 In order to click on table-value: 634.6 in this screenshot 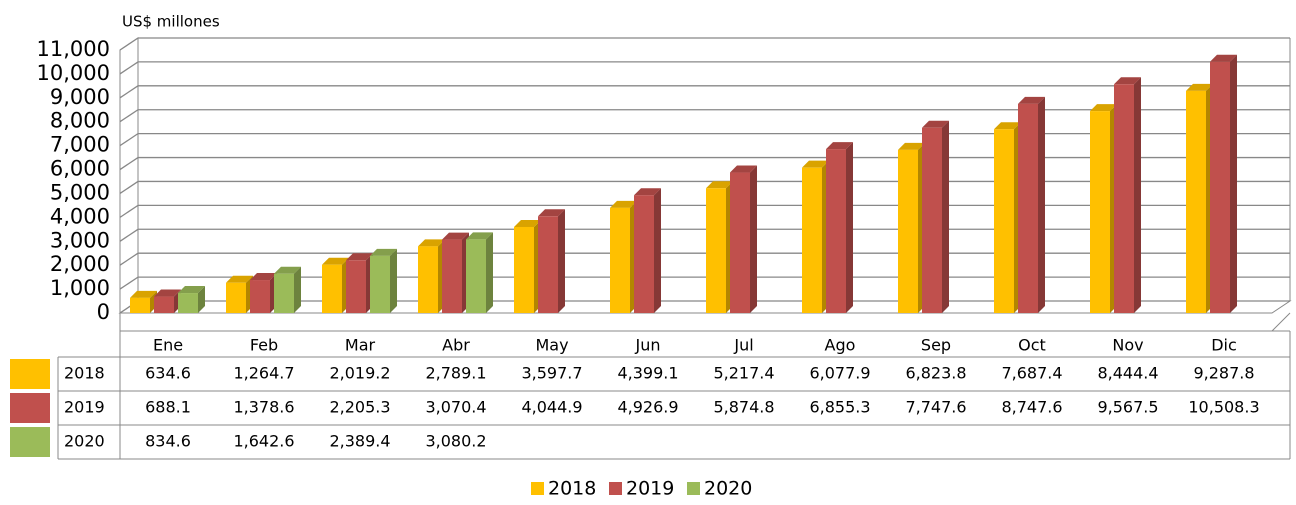, I will do `click(168, 373)`.